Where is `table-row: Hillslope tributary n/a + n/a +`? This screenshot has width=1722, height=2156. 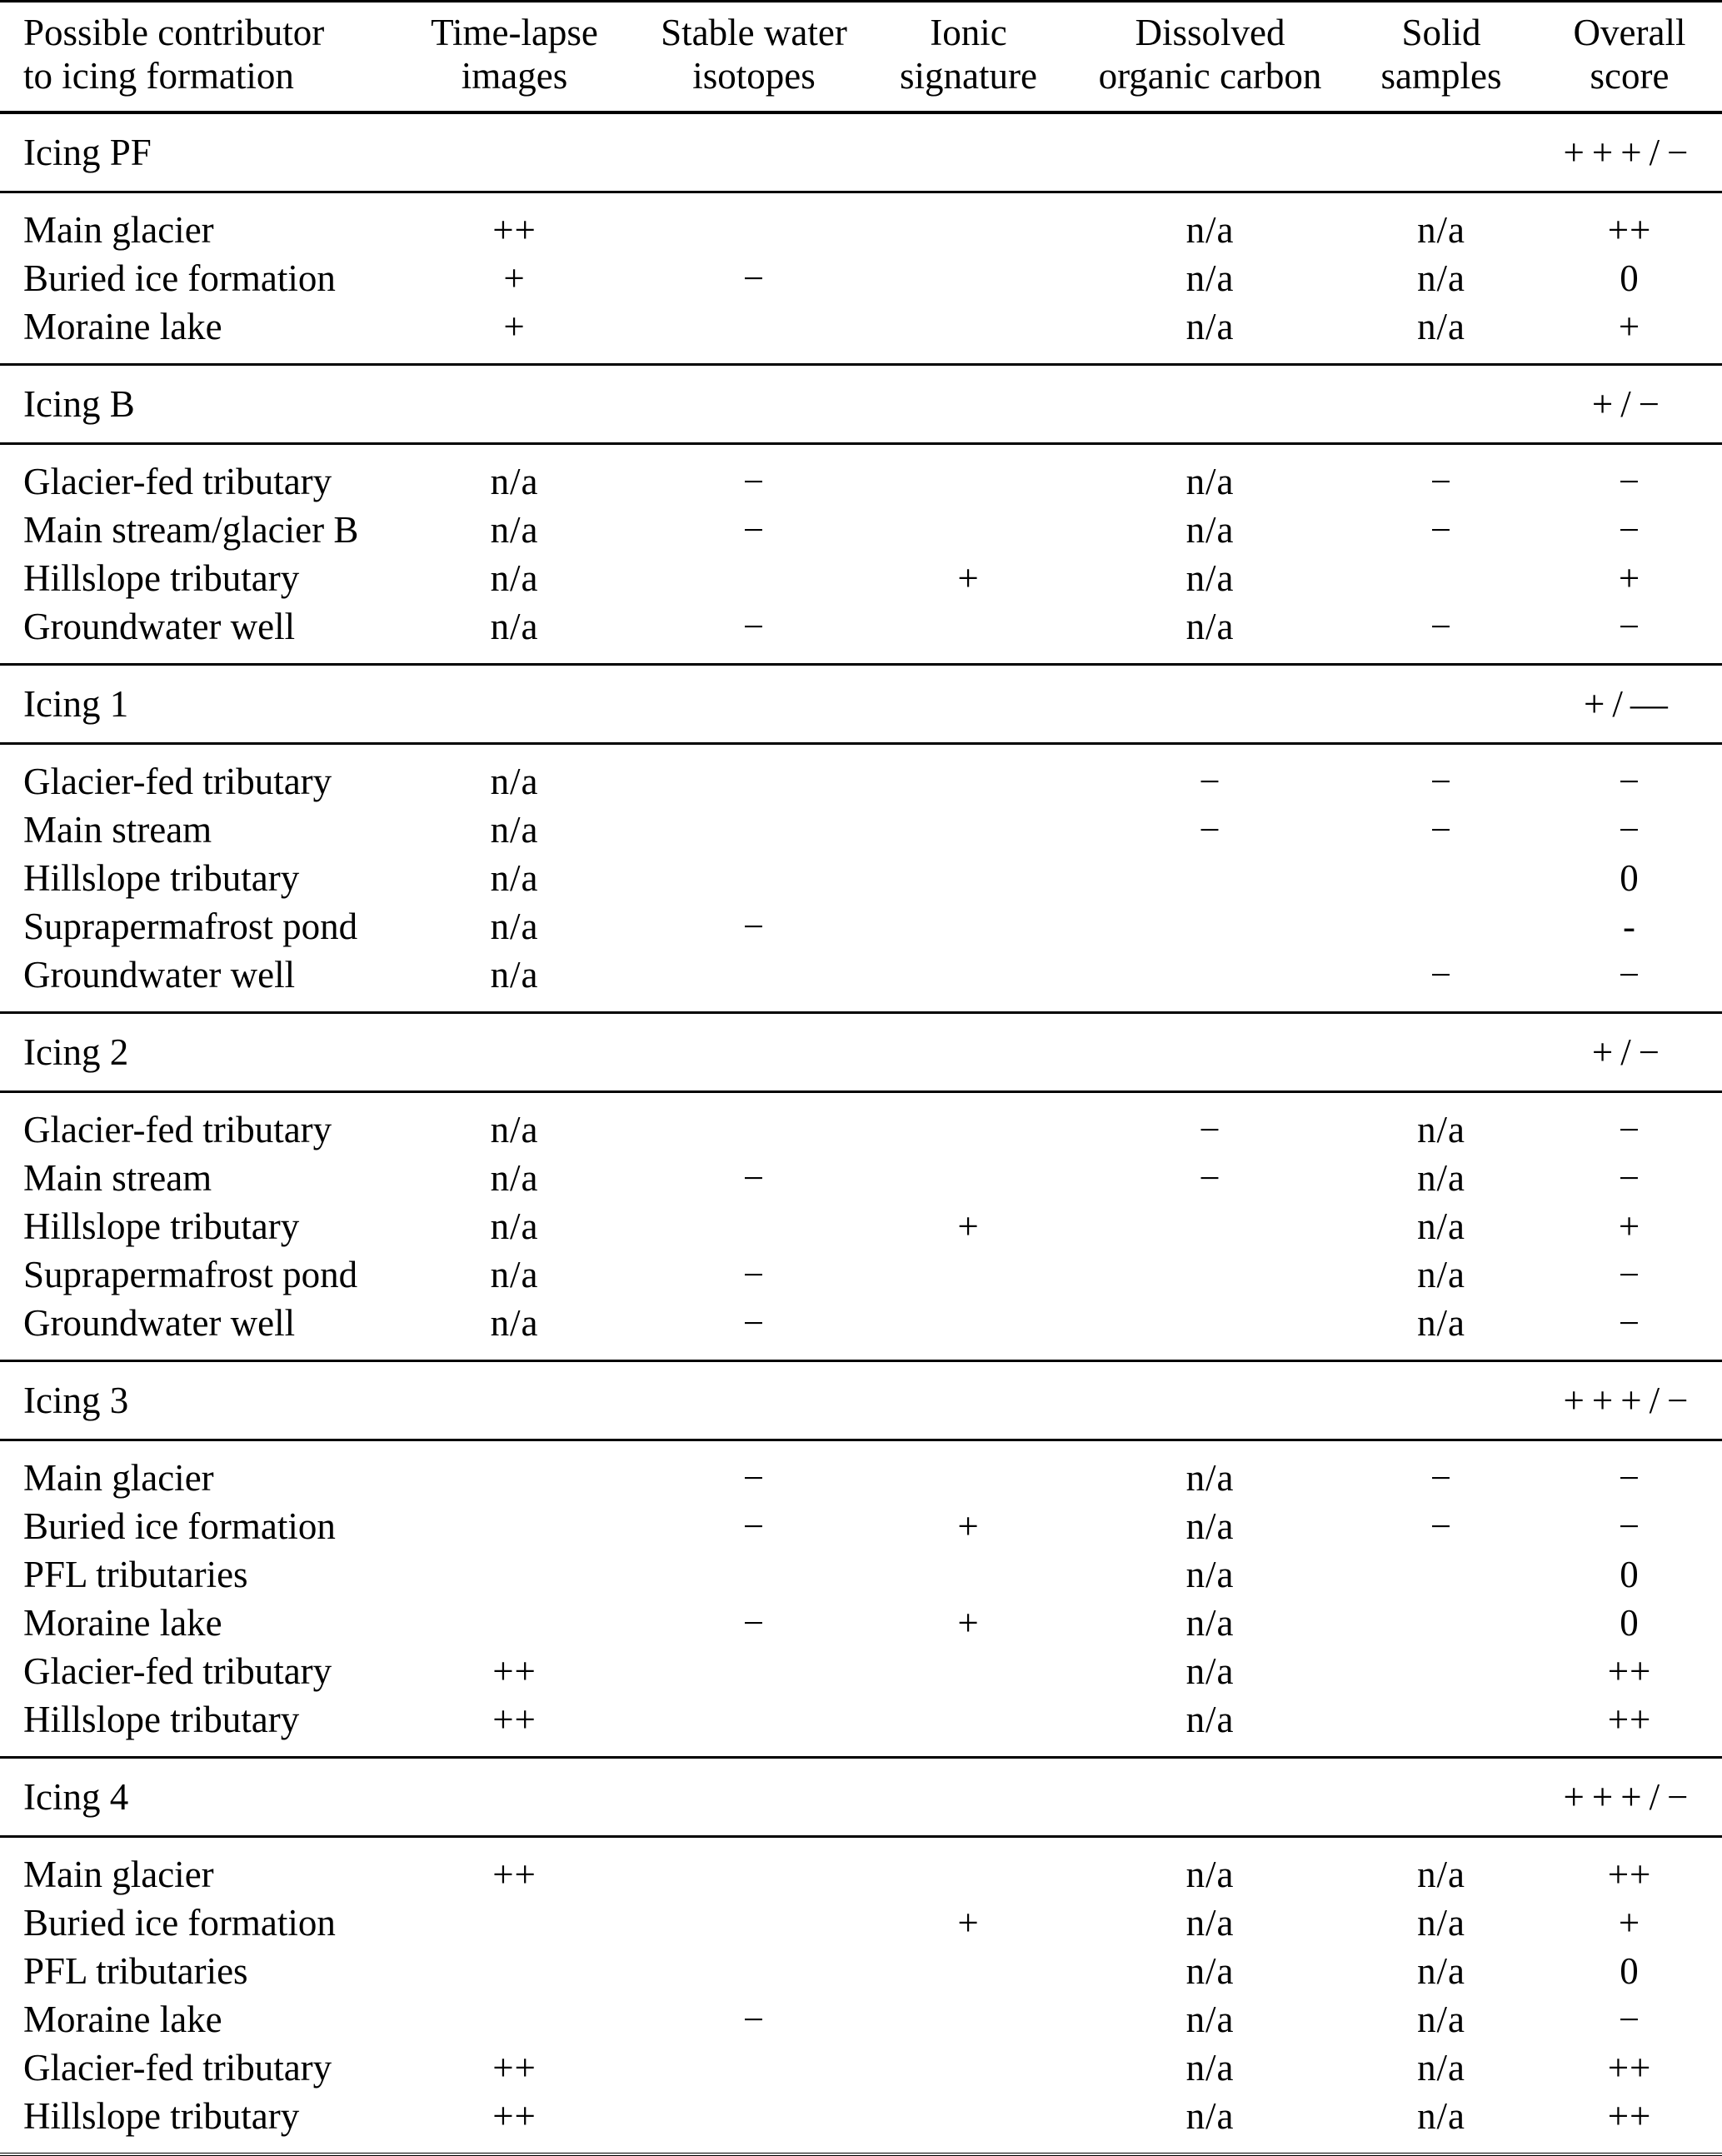
table-row: Hillslope tributary n/a + n/a + is located at coordinates (861, 578).